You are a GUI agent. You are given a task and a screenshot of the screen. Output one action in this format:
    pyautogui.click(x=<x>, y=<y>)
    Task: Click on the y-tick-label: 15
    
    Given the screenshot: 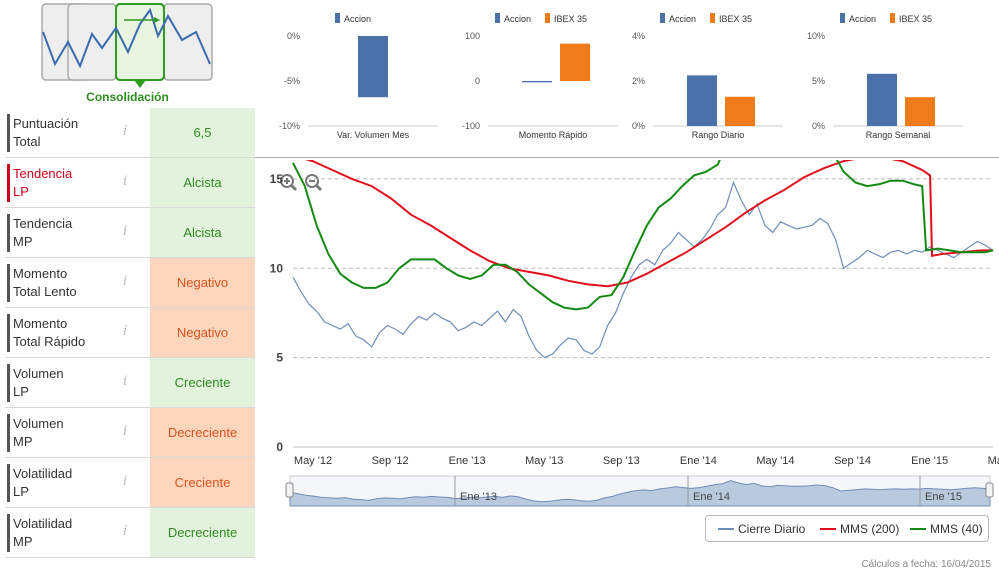 What is the action you would take?
    pyautogui.click(x=277, y=179)
    